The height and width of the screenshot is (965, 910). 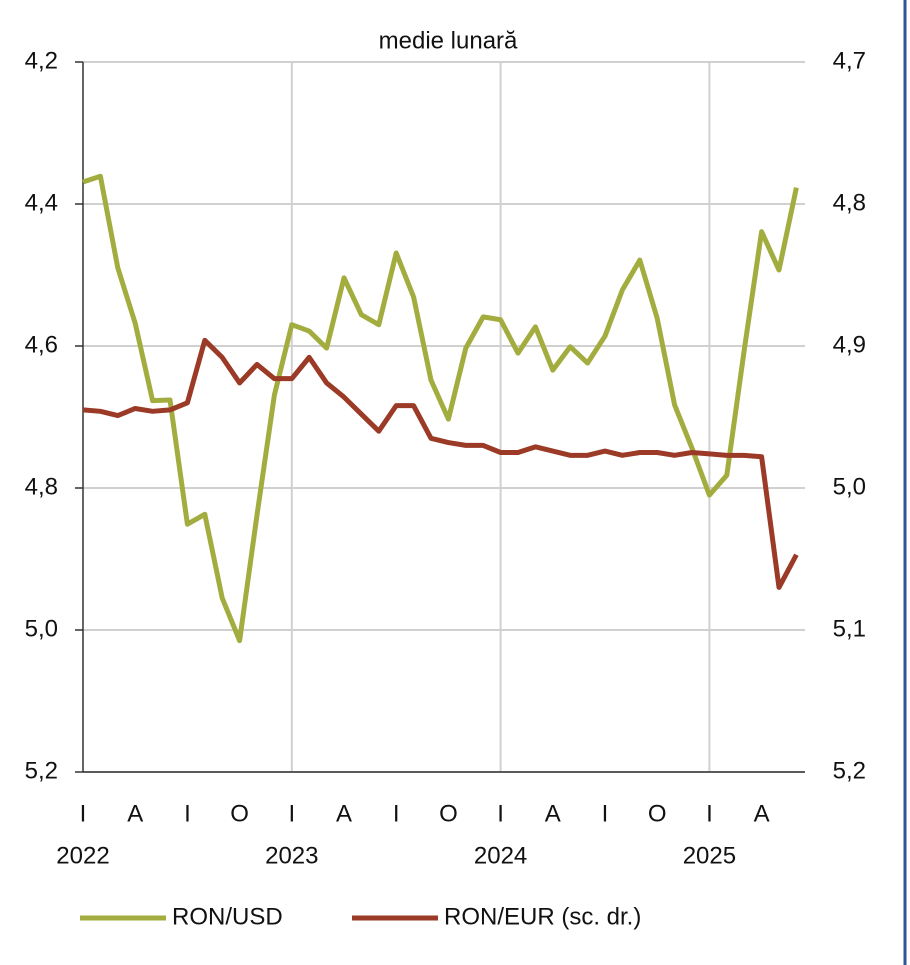 What do you see at coordinates (41, 770) in the screenshot?
I see `y-tick-label: 5,2` at bounding box center [41, 770].